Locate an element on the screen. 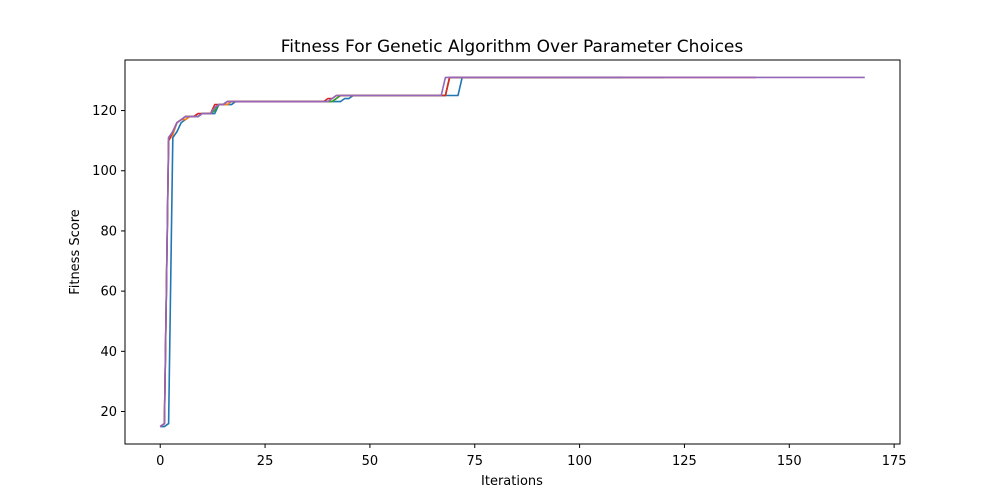 The image size is (1000, 504). y-axis-ticks: 20 40 60 80 100 120 is located at coordinates (108, 262).